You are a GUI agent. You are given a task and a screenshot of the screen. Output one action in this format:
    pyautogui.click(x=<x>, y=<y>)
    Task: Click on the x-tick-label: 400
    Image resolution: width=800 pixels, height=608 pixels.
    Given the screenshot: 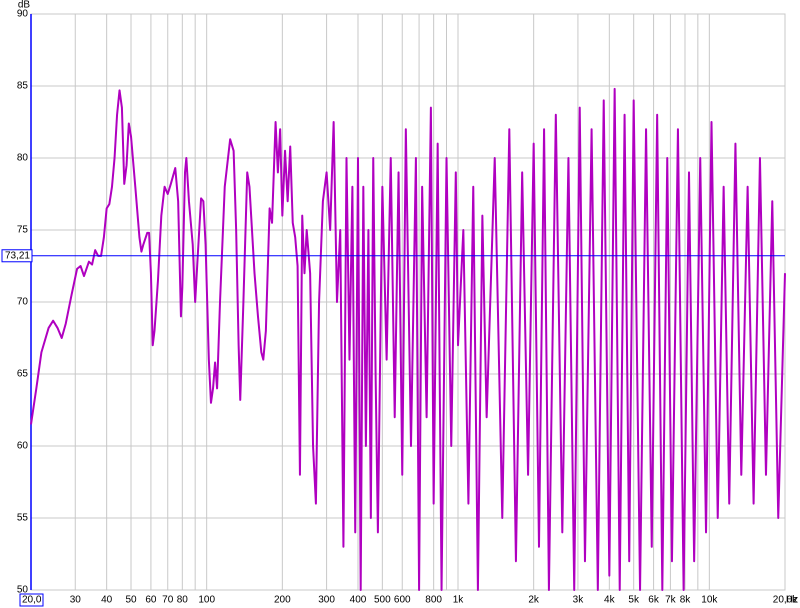 What is the action you would take?
    pyautogui.click(x=358, y=600)
    